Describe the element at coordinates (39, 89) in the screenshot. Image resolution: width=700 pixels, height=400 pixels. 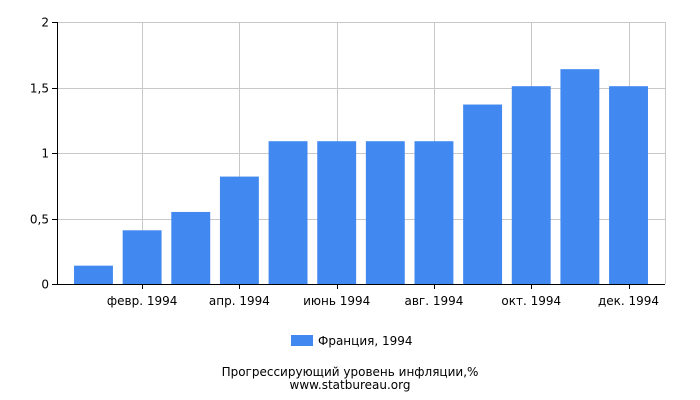
I see `y-tick-label: 1,5` at that location.